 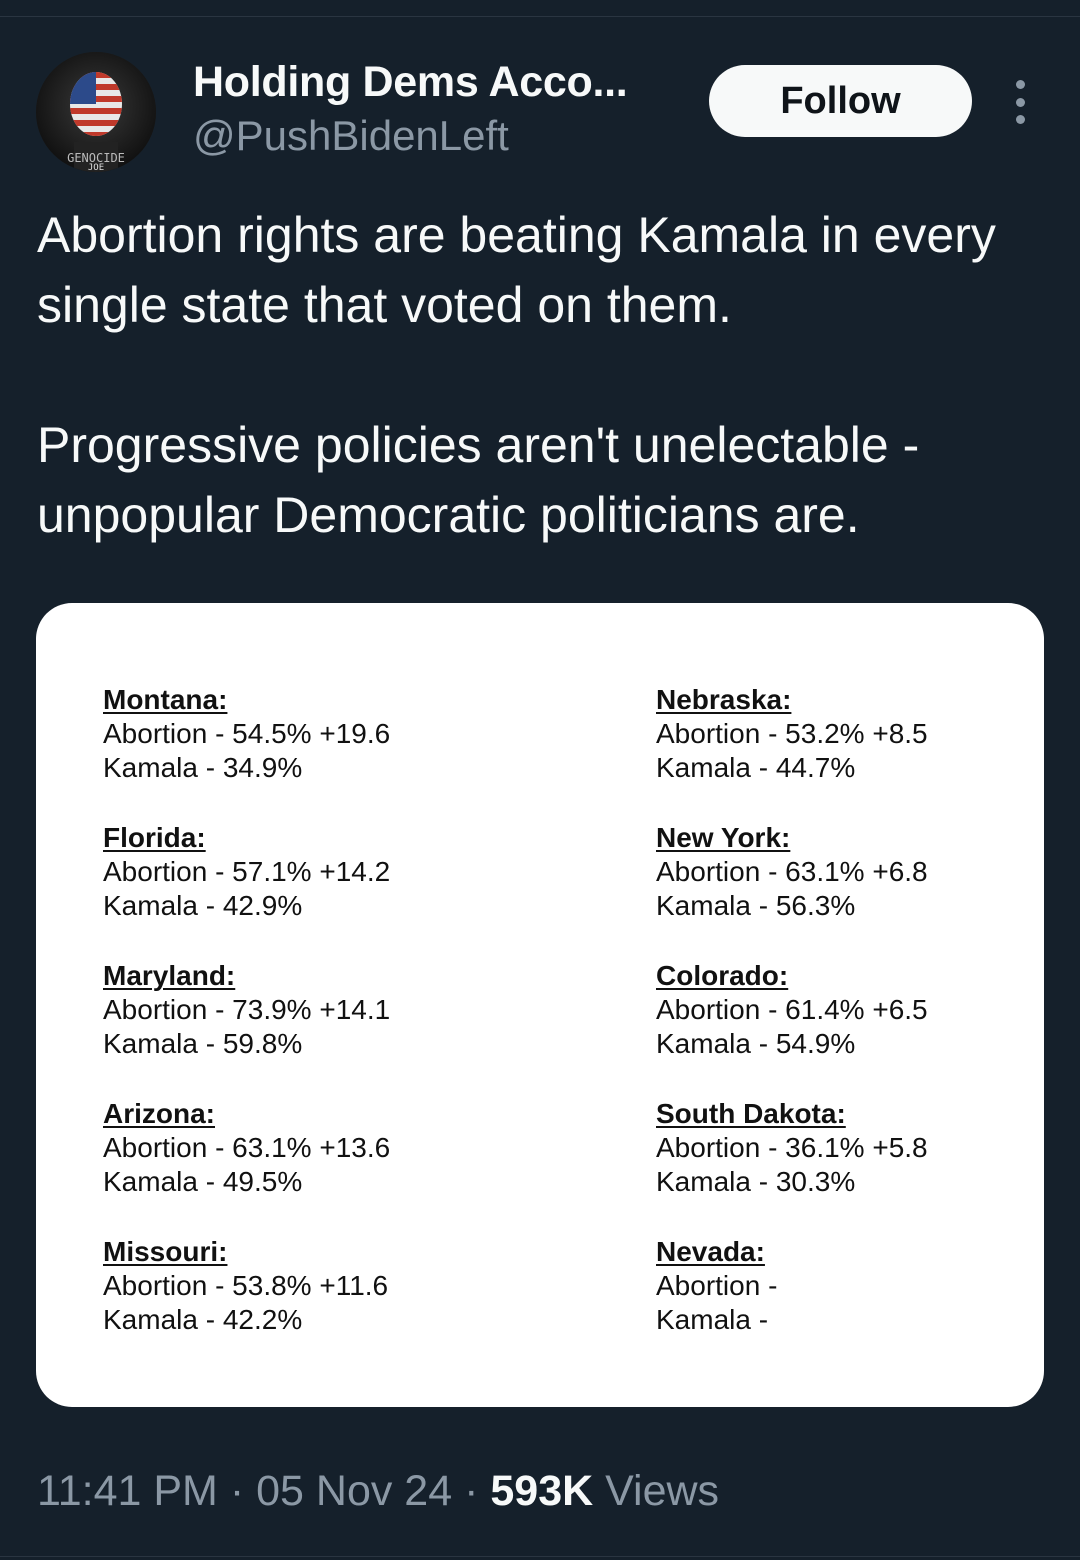 I want to click on abortion-result: Abortion - 54.5% +19.6, so click(x=247, y=733).